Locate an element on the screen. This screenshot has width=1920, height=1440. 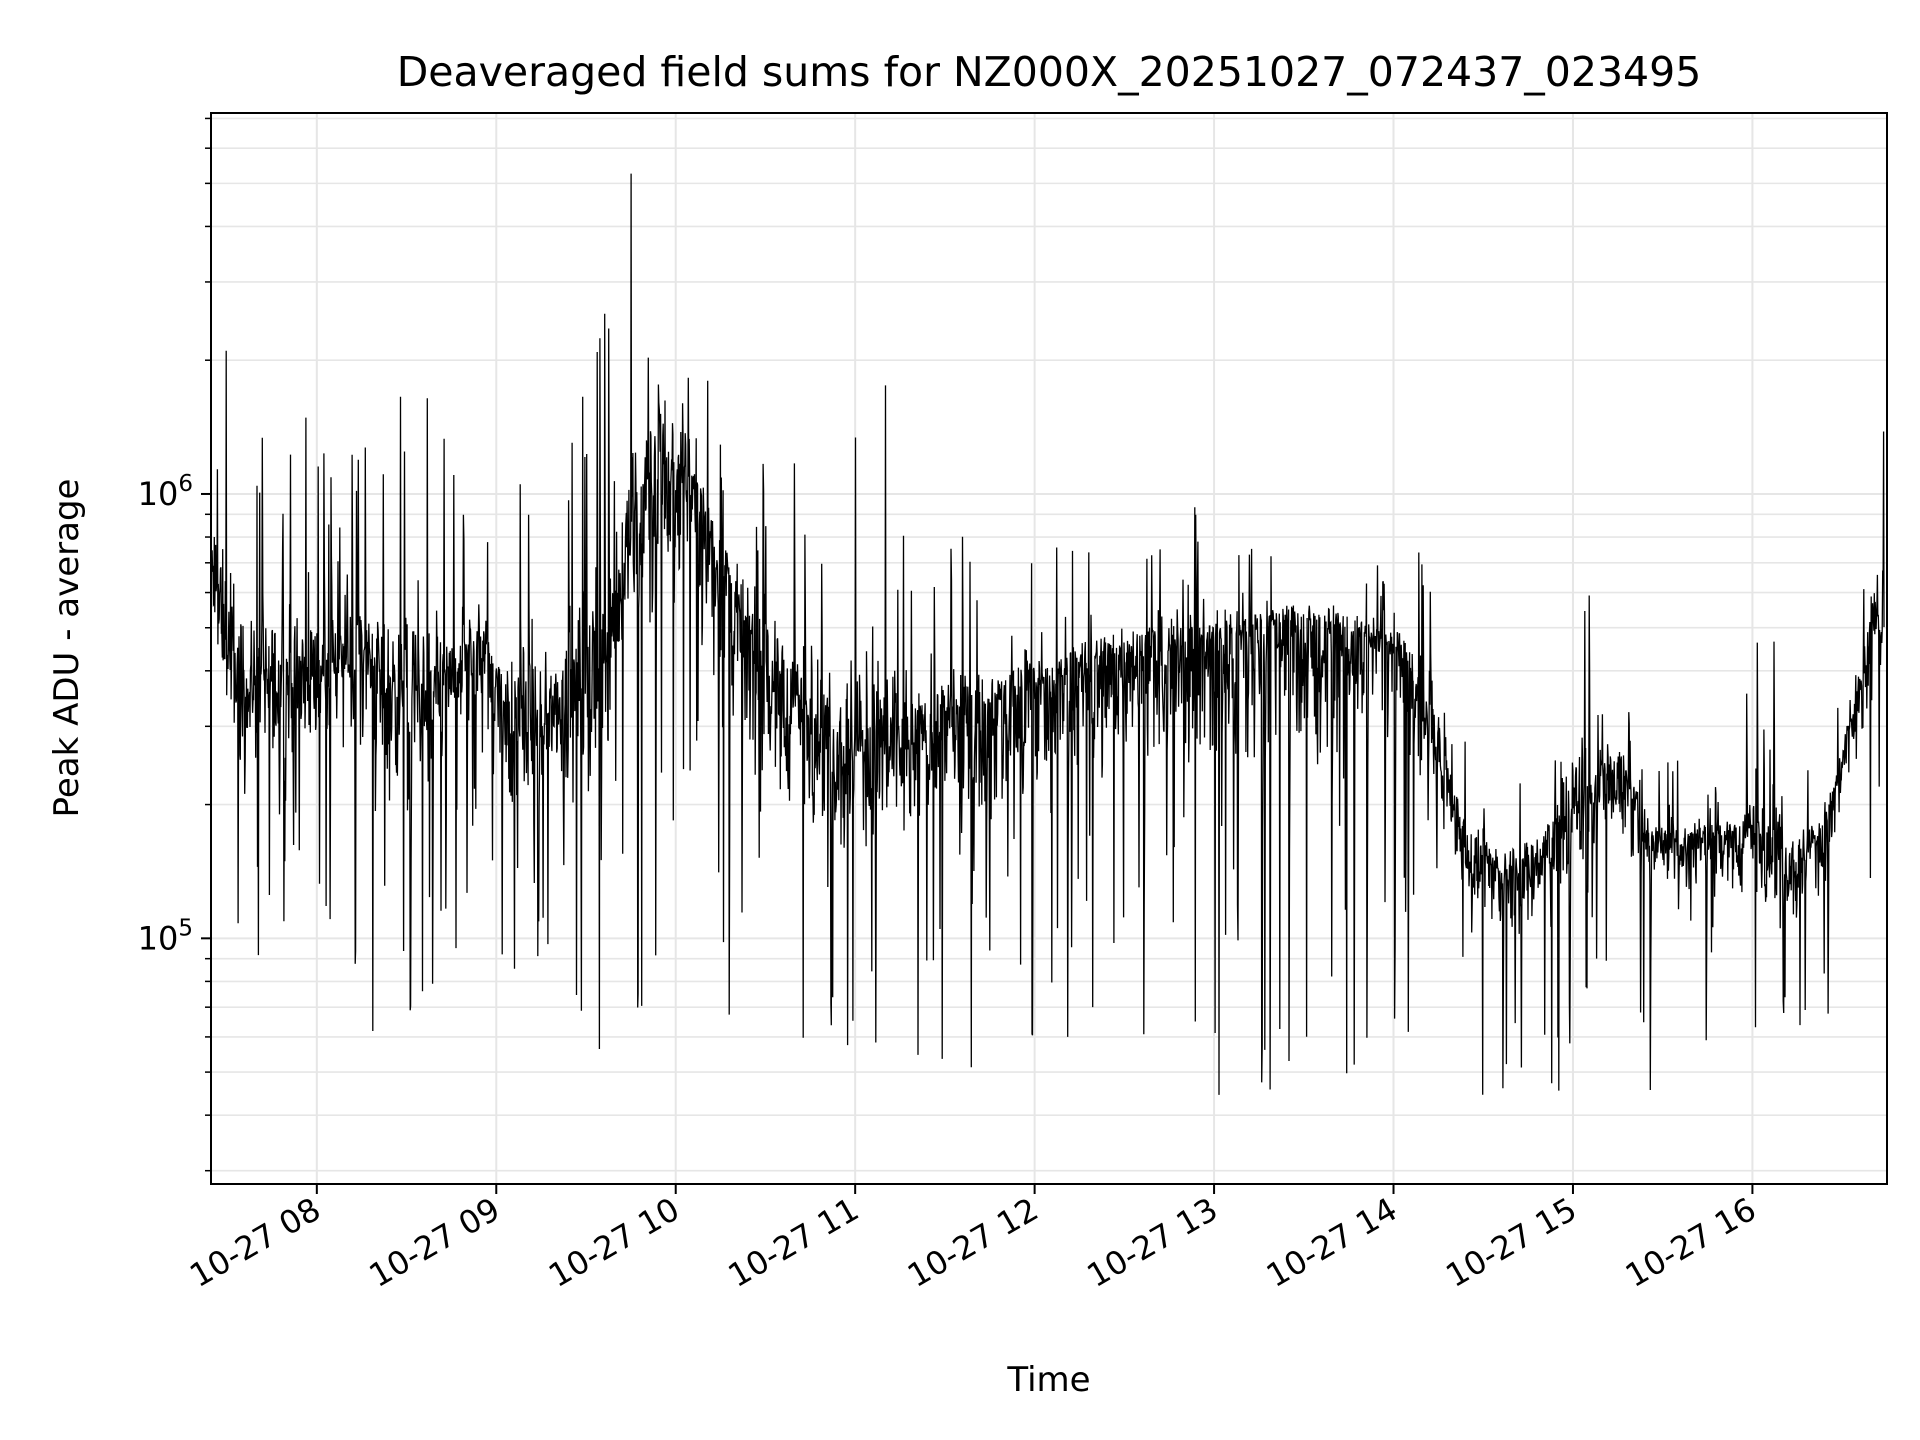
y-axis-label: Peak ADU - average is located at coordinates (67, 648).